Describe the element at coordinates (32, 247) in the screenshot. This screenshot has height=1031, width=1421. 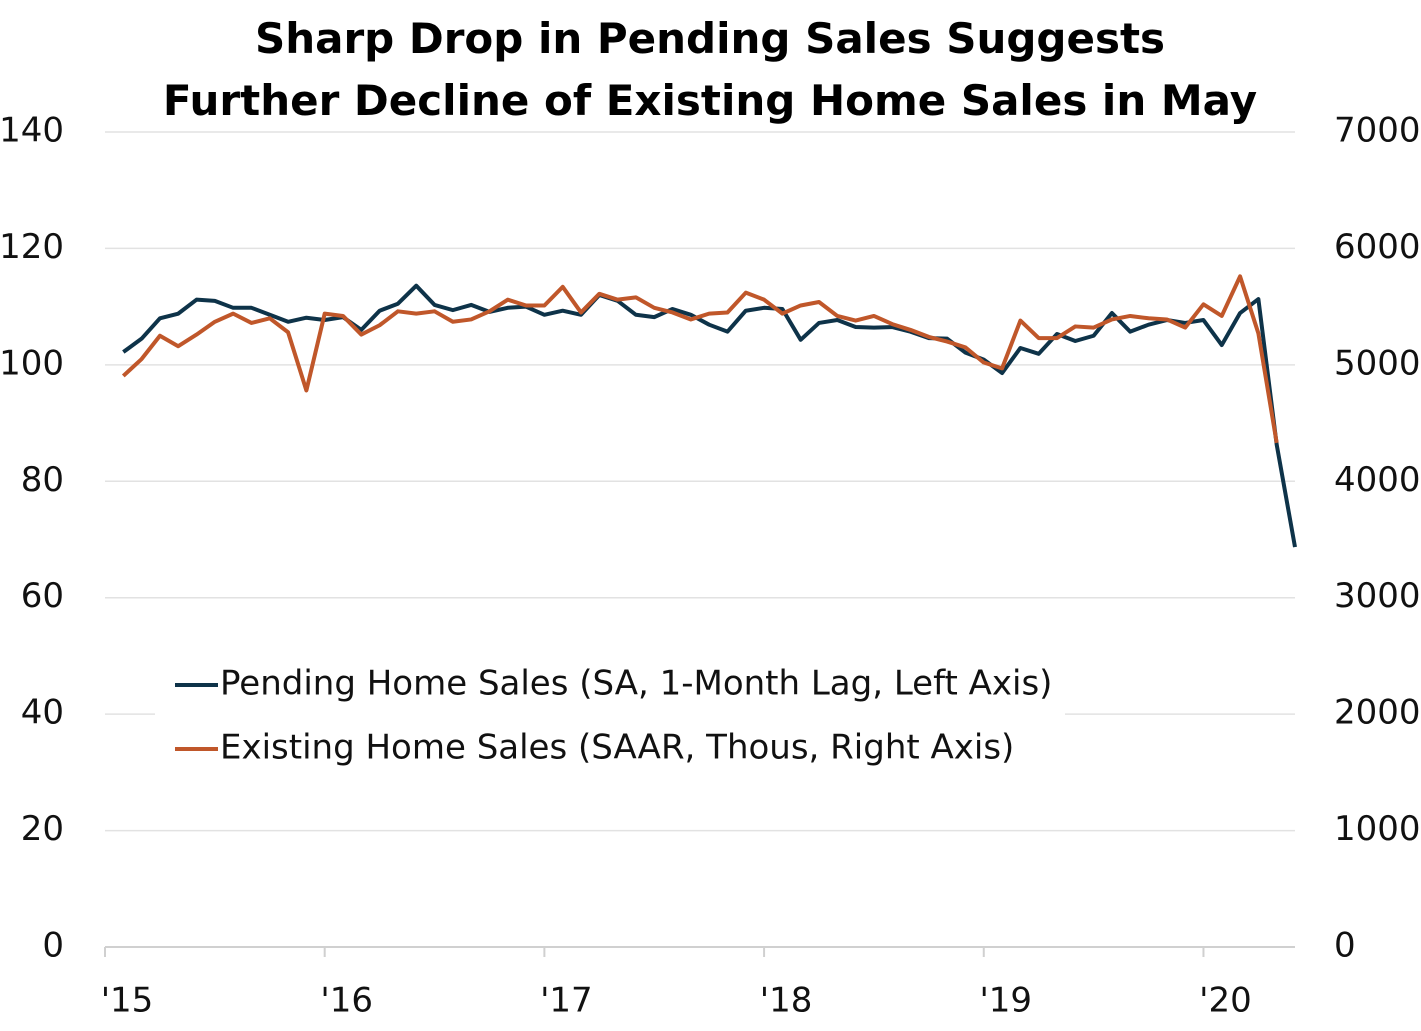
I see `y-tick-label: 120` at that location.